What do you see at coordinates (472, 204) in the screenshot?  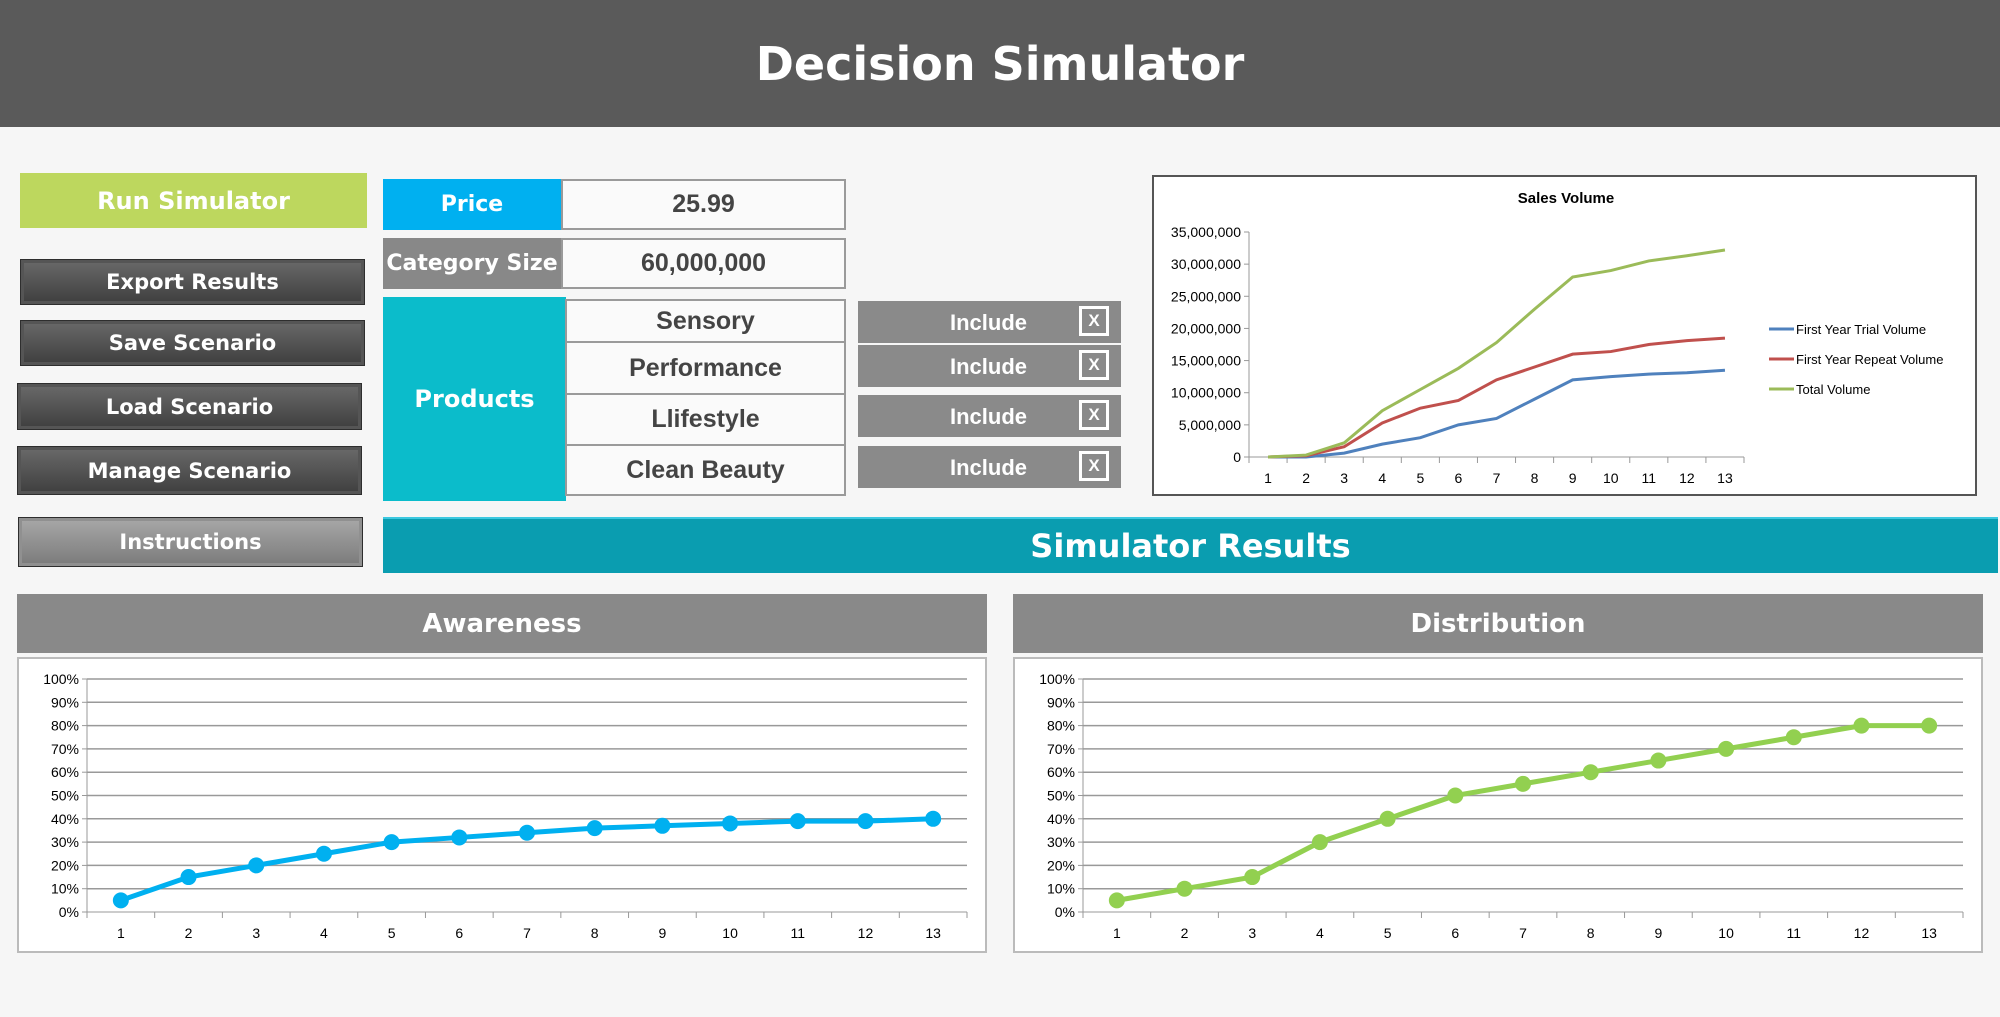 I see `price-label: Price` at bounding box center [472, 204].